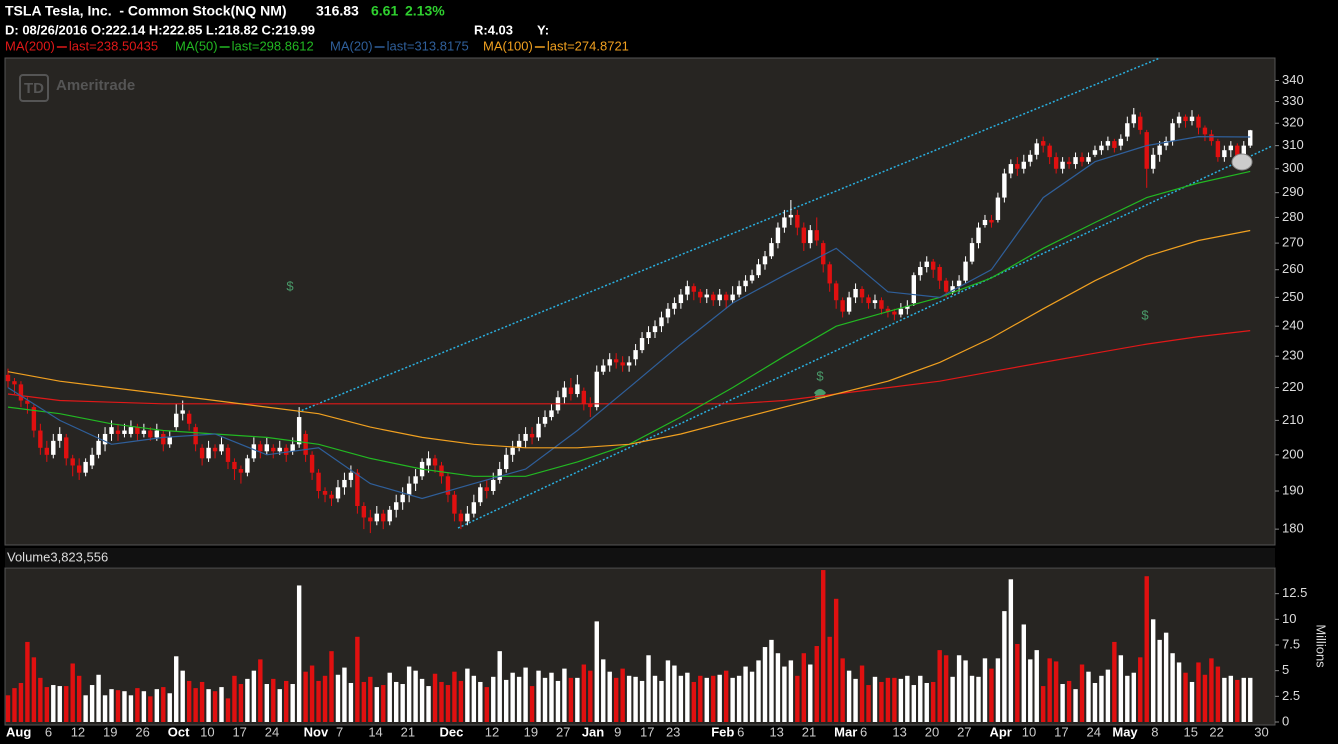 This screenshot has height=744, width=1338. I want to click on range: R:4.03, so click(493, 29).